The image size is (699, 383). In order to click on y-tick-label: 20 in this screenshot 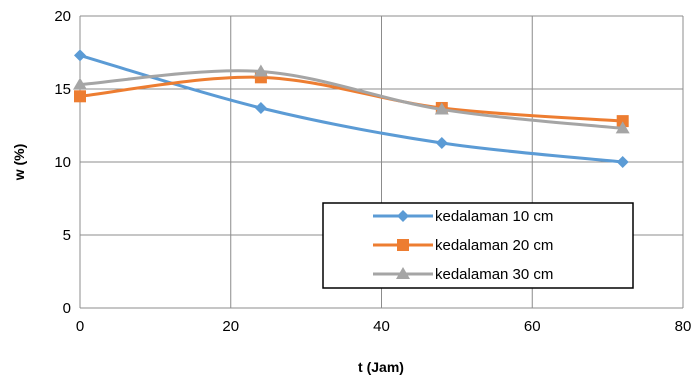, I will do `click(62, 16)`.